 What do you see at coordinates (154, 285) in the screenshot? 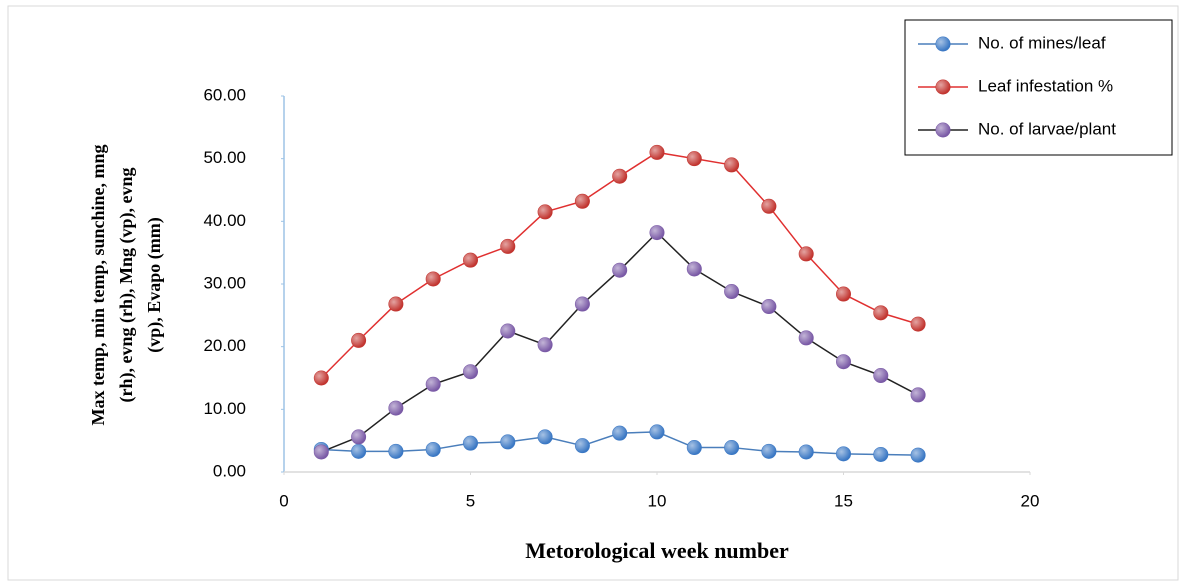
I see `y-axis-title: (vp), Evapo (mm)` at bounding box center [154, 285].